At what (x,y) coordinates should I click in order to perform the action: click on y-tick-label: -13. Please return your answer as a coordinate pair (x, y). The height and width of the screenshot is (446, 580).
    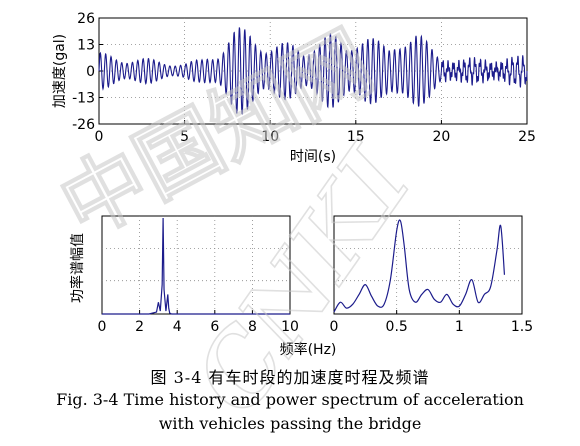
    Looking at the image, I should click on (83, 99).